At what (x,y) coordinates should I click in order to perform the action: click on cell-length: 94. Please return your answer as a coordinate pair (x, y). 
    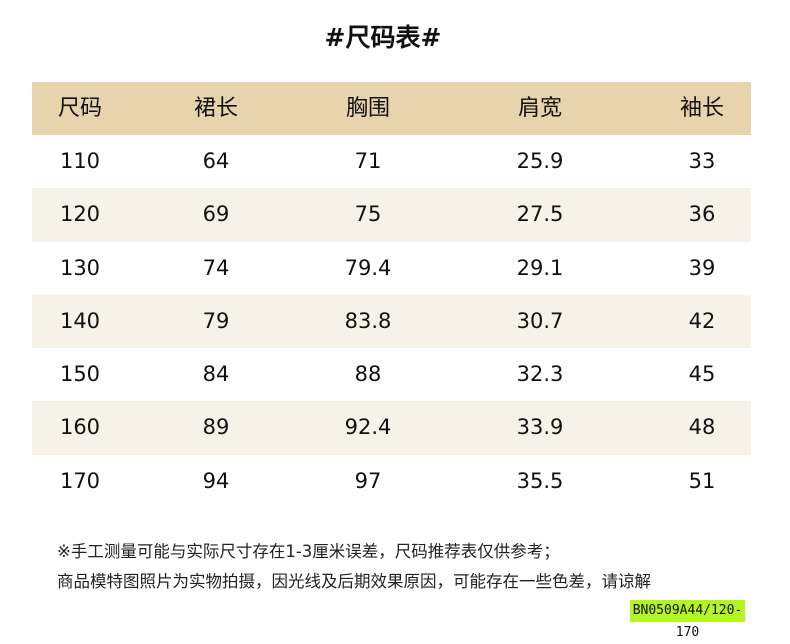
    Looking at the image, I should click on (216, 480).